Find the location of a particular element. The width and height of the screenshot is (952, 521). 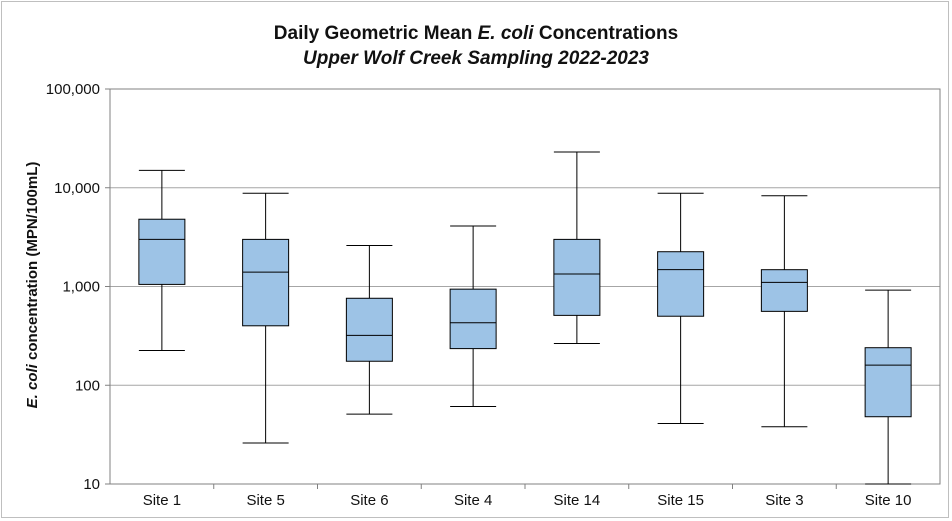

y-axis-title: E. coli concentration (MPN/100mL) is located at coordinates (32, 285).